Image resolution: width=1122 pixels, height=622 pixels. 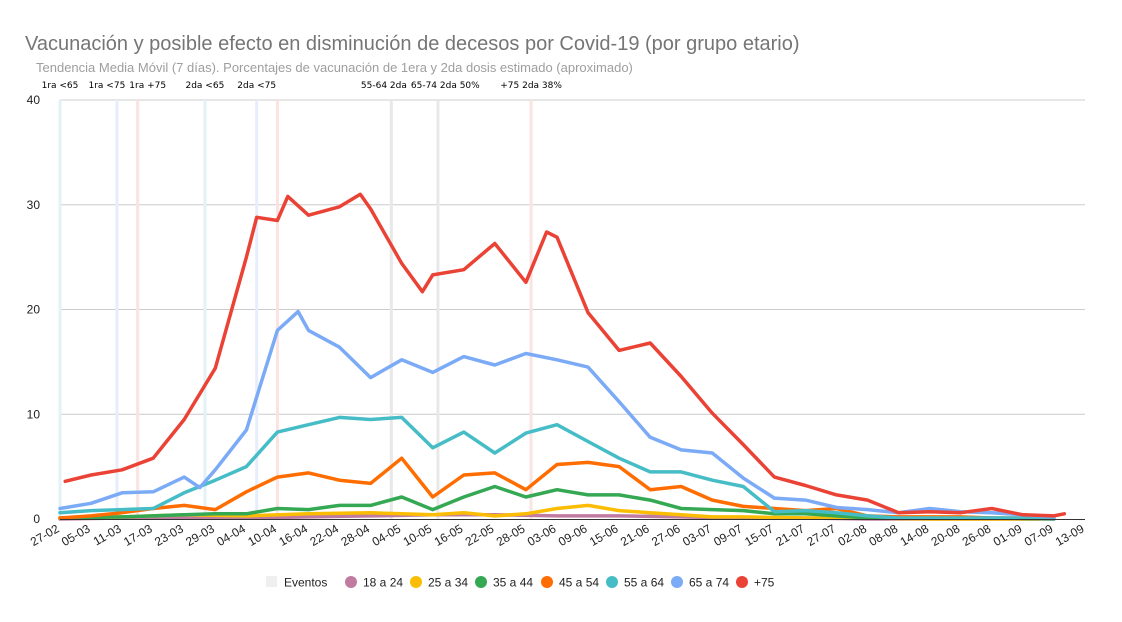 I want to click on y-tick-label: 10, so click(x=34, y=414).